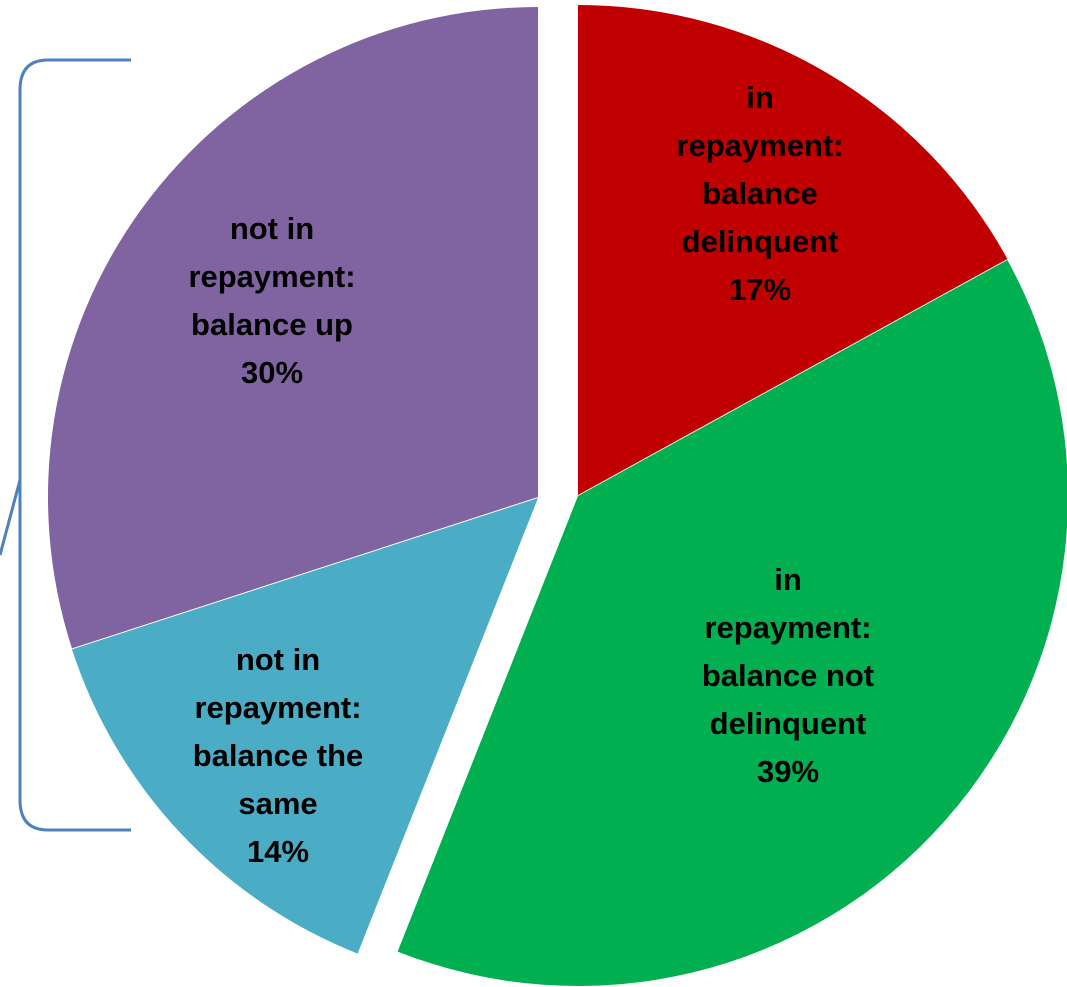  I want to click on pie-slice-label: in repayment: balance not delinquent 39%, so click(788, 675).